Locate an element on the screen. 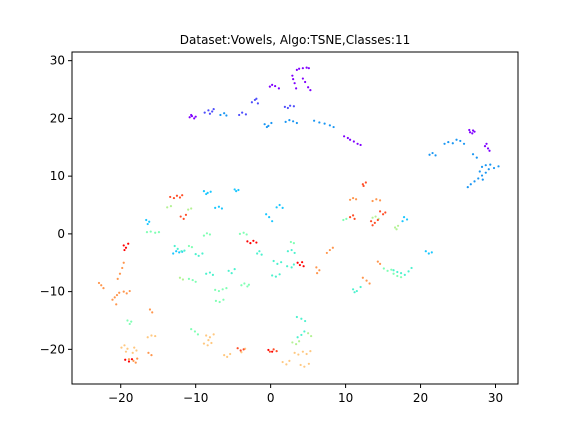 This screenshot has height=432, width=576. chart-title: Dataset:Vowels, Algo:TSNE,Classes:11 is located at coordinates (295, 40).